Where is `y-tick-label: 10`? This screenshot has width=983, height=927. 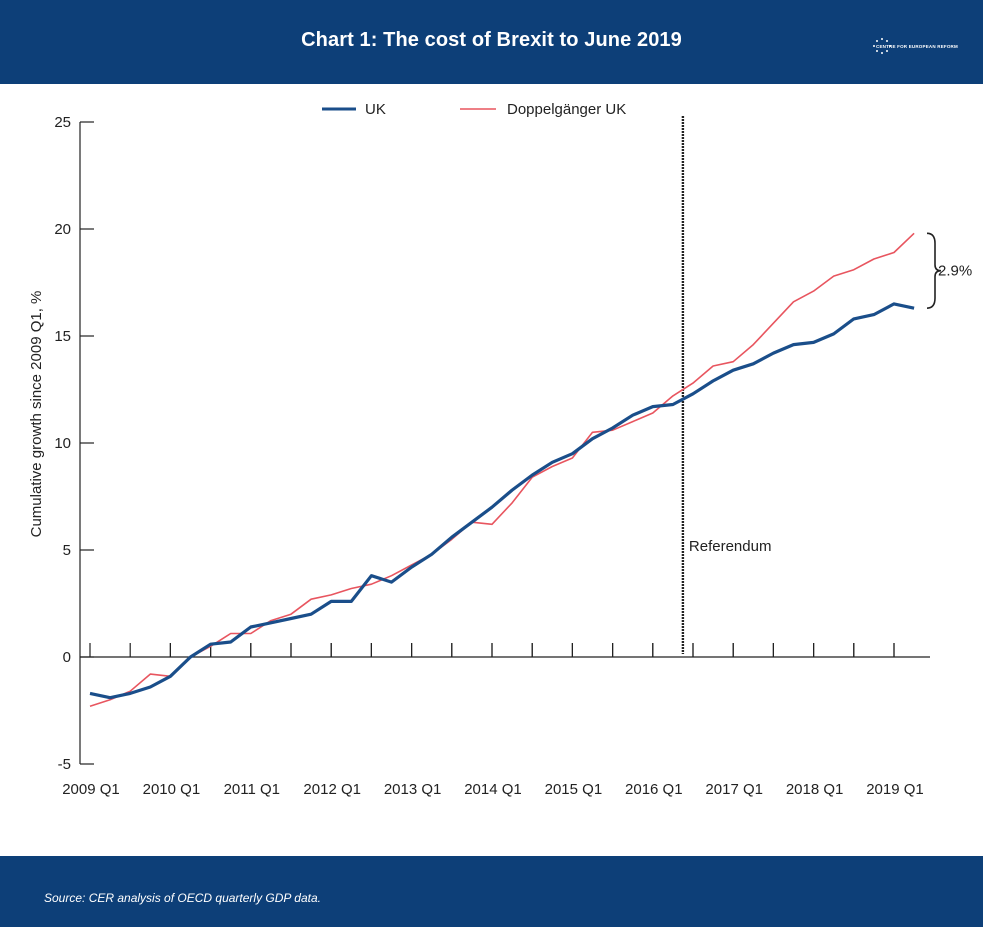
y-tick-label: 10 is located at coordinates (62, 443).